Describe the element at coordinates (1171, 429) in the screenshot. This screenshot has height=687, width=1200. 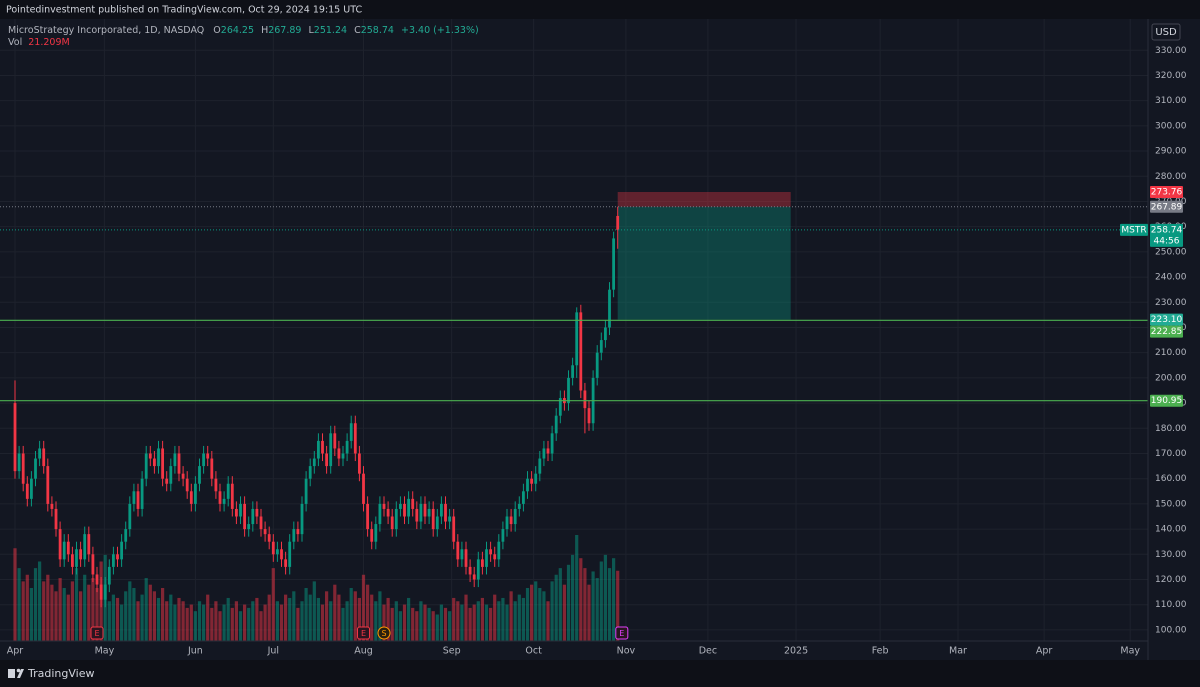
I see `y-tick-label: 180.00` at that location.